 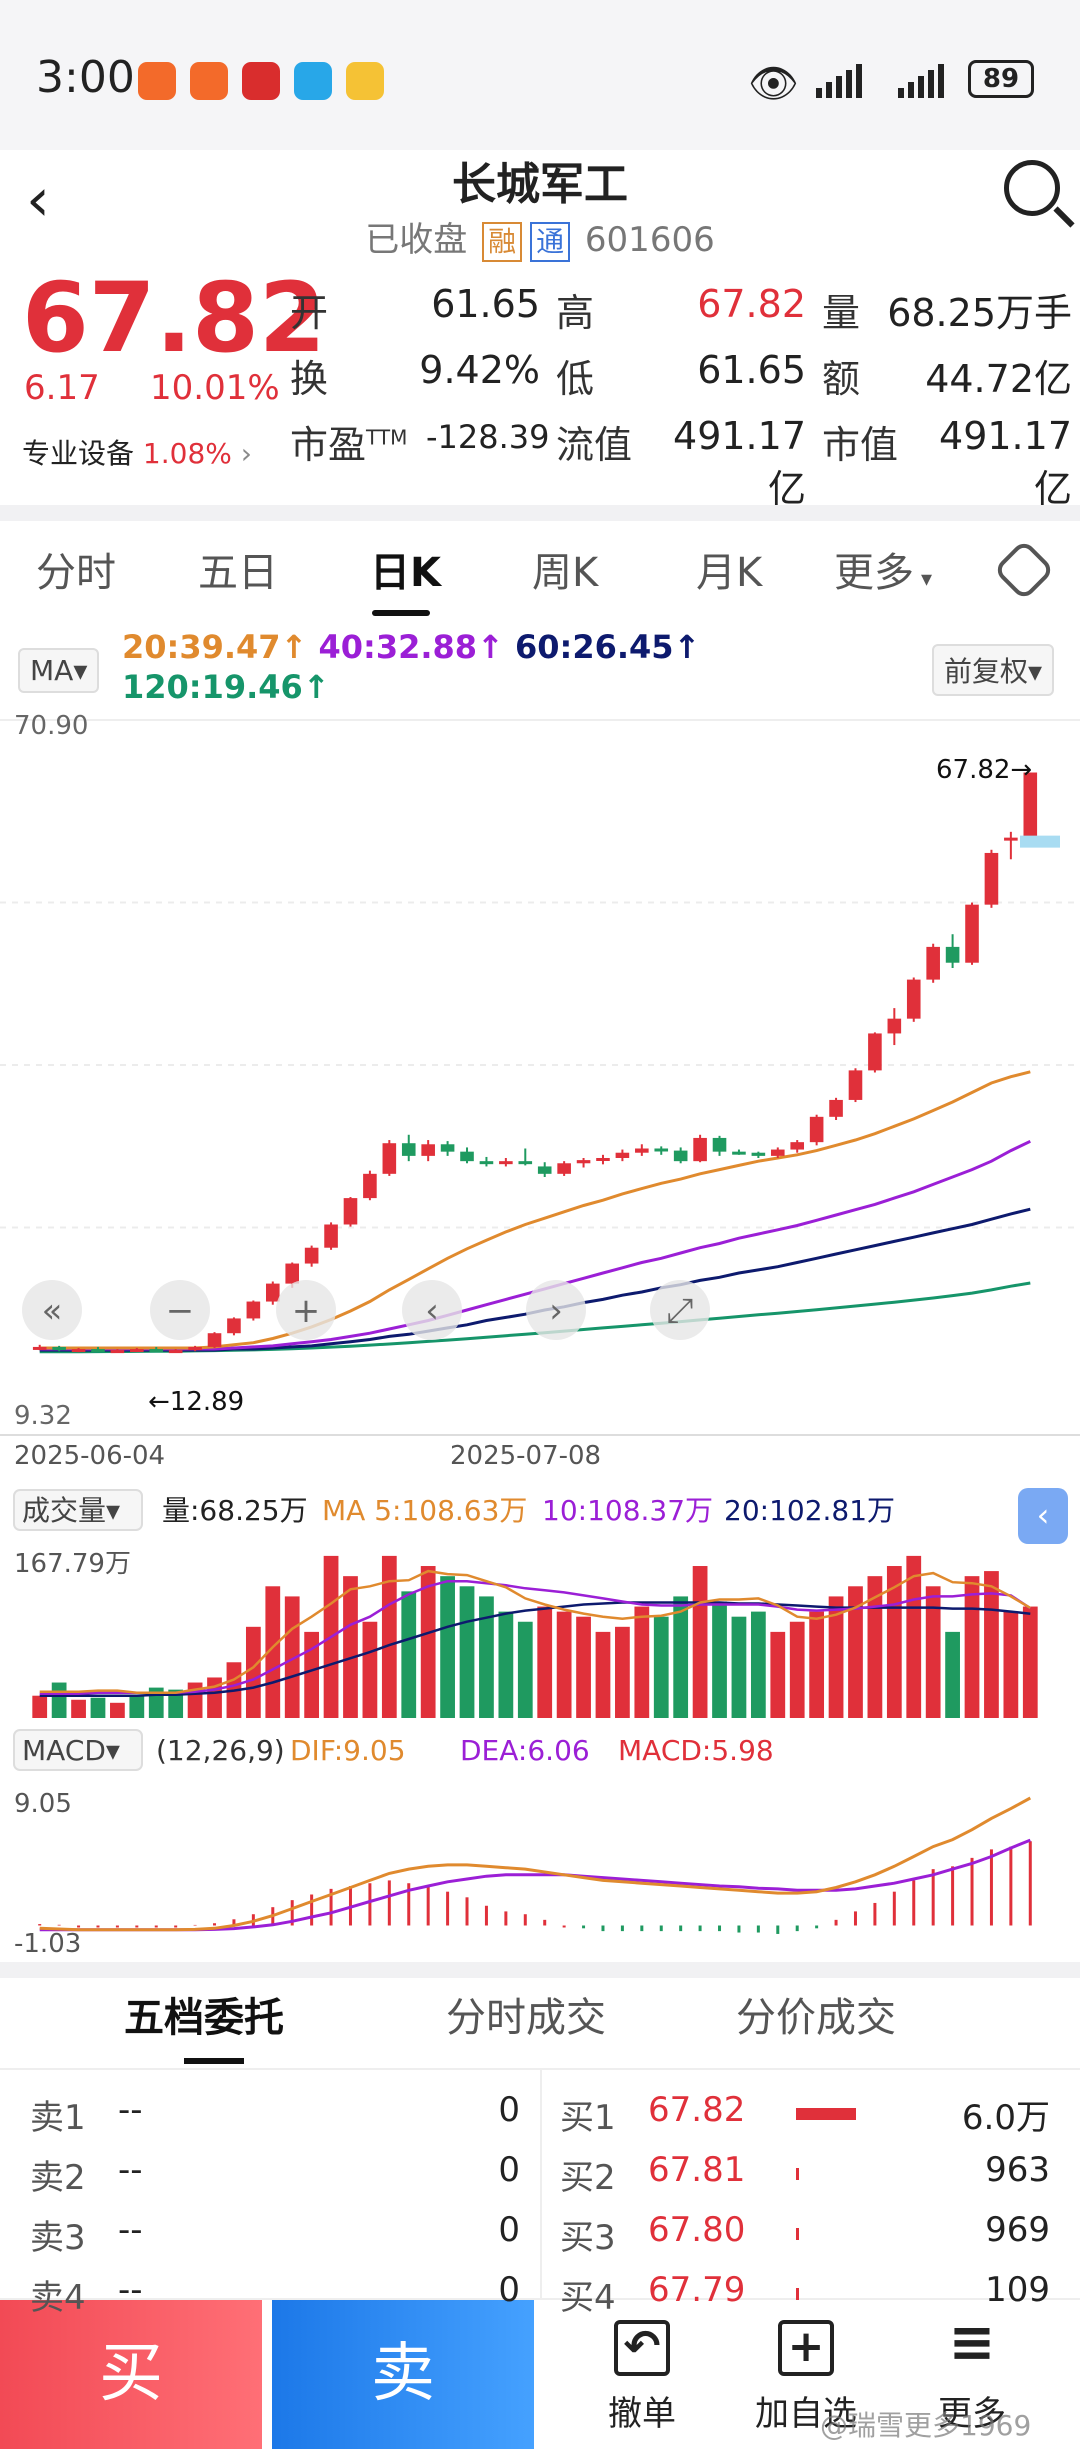 I want to click on stock-title: 长城军工, so click(x=540, y=184).